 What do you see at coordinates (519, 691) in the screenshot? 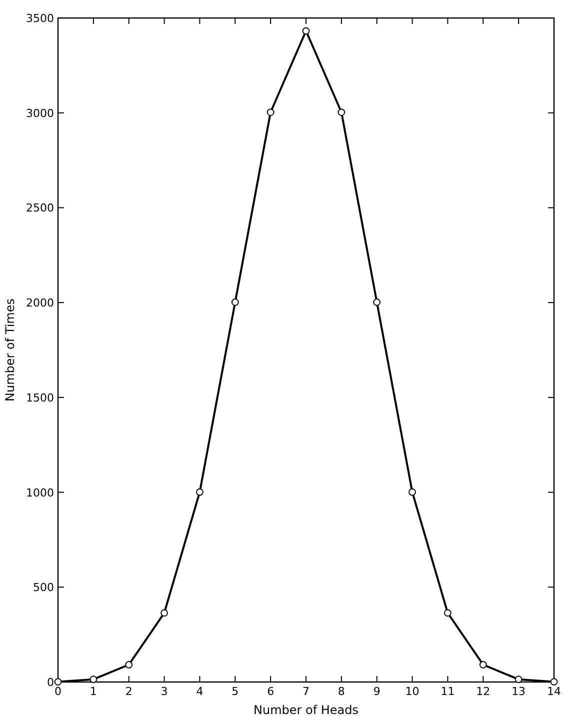
I see `x-tick-label: 13` at bounding box center [519, 691].